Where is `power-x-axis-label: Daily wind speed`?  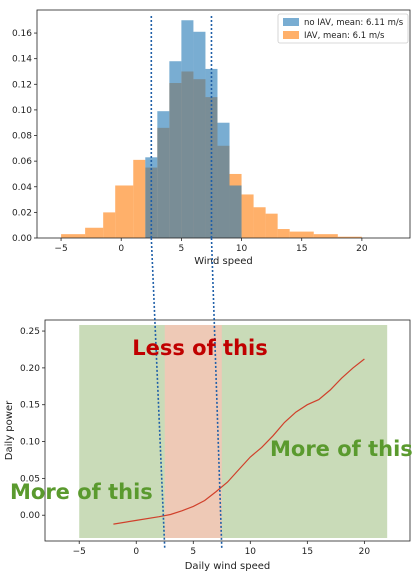
power-x-axis-label: Daily wind speed is located at coordinates (228, 566).